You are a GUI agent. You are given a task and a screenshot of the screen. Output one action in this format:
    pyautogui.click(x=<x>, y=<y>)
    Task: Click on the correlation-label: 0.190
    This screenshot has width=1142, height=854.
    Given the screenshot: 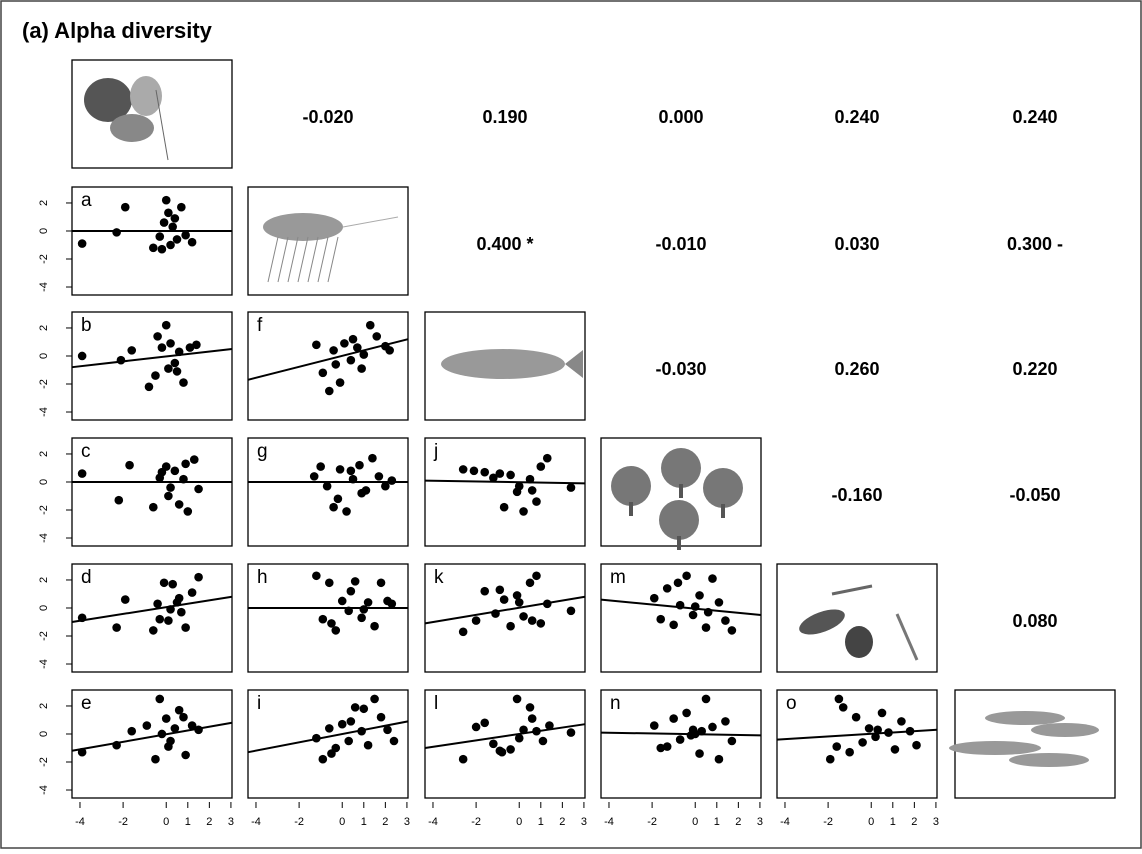 What is the action you would take?
    pyautogui.click(x=504, y=117)
    